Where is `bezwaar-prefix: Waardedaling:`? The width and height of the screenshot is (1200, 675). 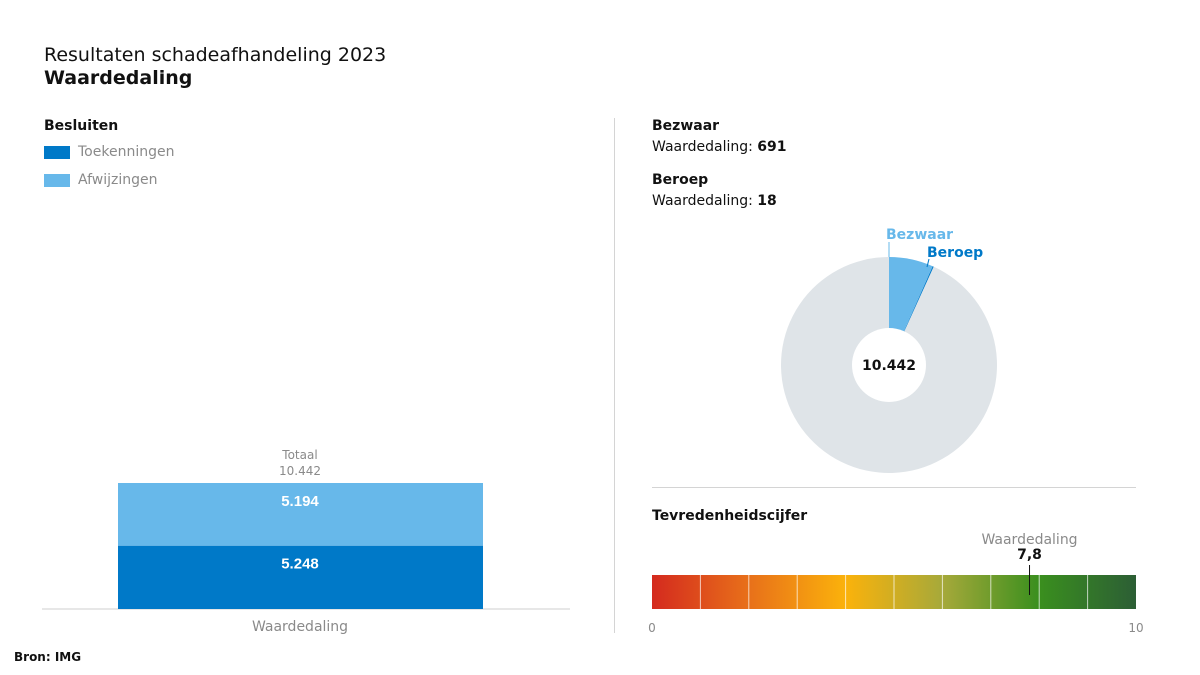 bezwaar-prefix: Waardedaling: is located at coordinates (705, 147).